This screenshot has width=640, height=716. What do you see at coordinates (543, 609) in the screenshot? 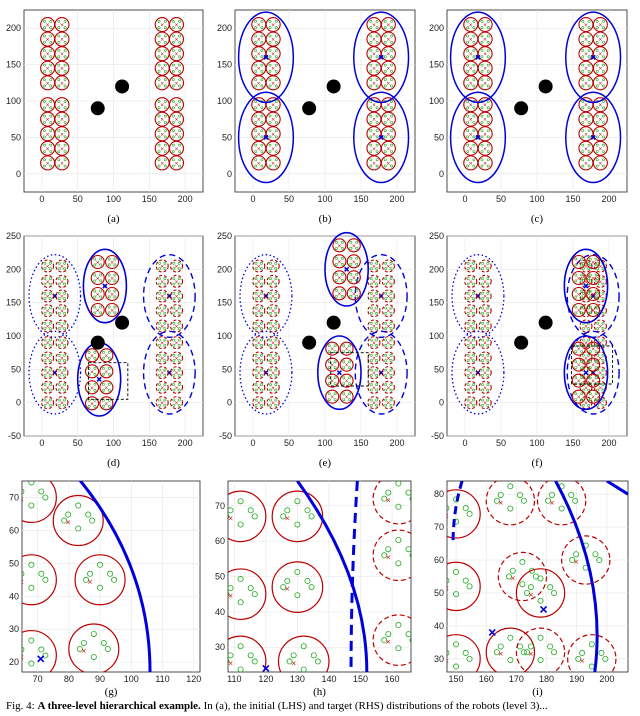
I see `cluster-centroid-marker` at bounding box center [543, 609].